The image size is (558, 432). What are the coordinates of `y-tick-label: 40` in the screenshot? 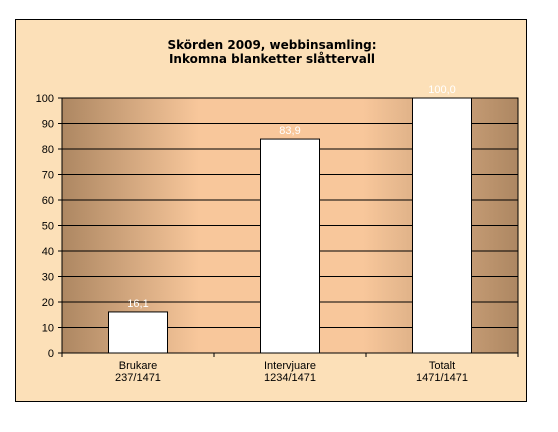 It's located at (48, 252).